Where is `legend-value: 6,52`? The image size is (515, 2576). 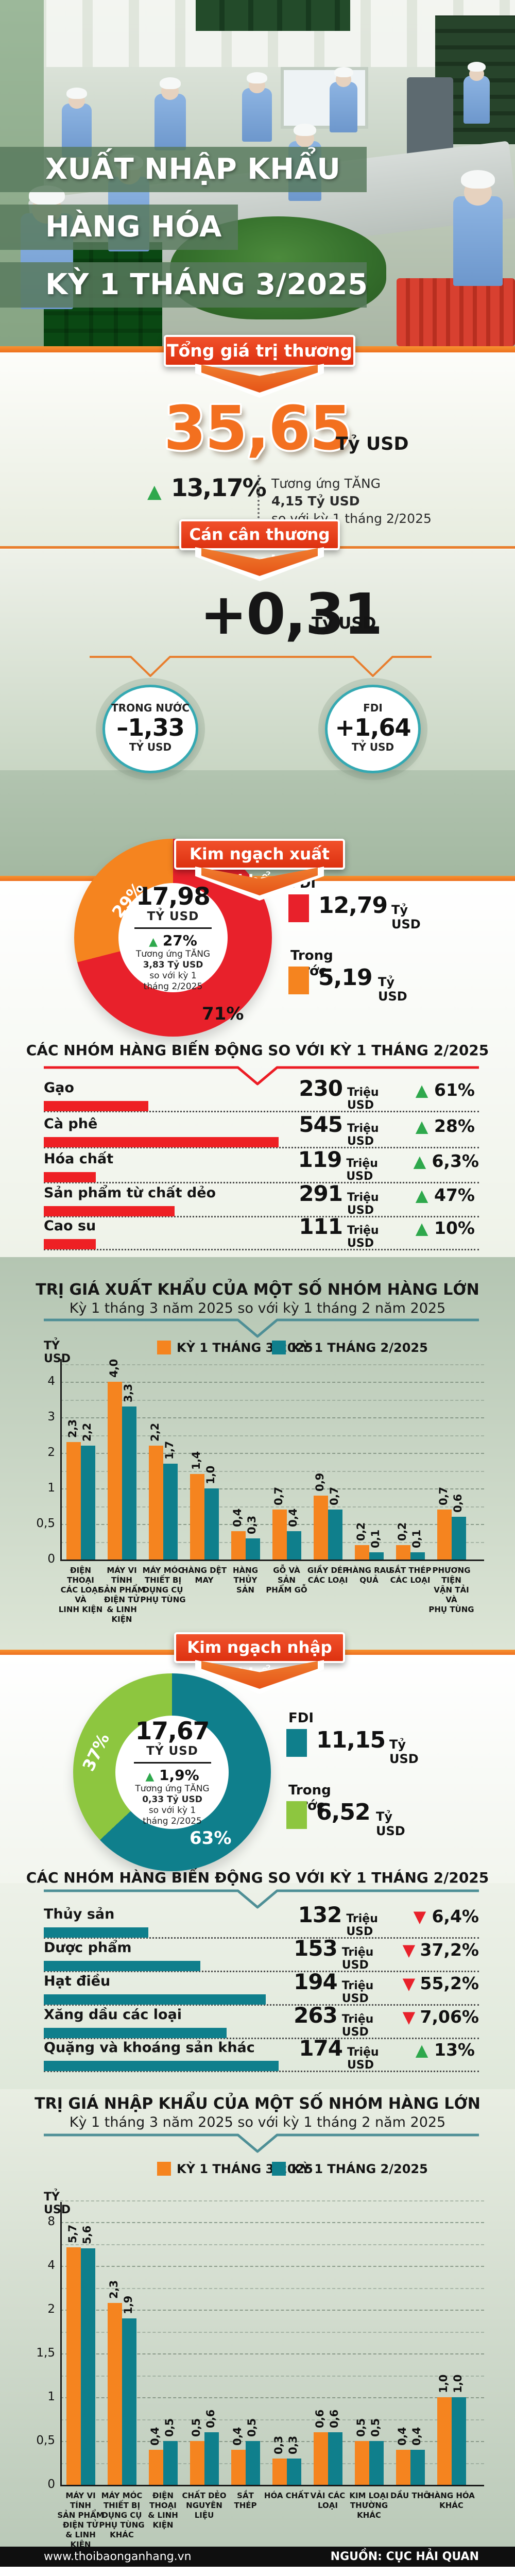
legend-value: 6,52 is located at coordinates (343, 1812).